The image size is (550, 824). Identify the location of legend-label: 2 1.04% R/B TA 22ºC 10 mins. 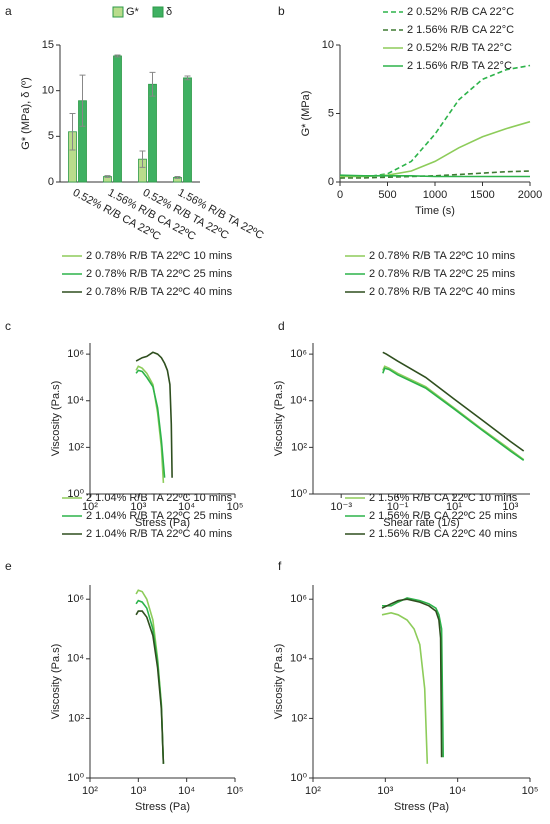
(159, 498).